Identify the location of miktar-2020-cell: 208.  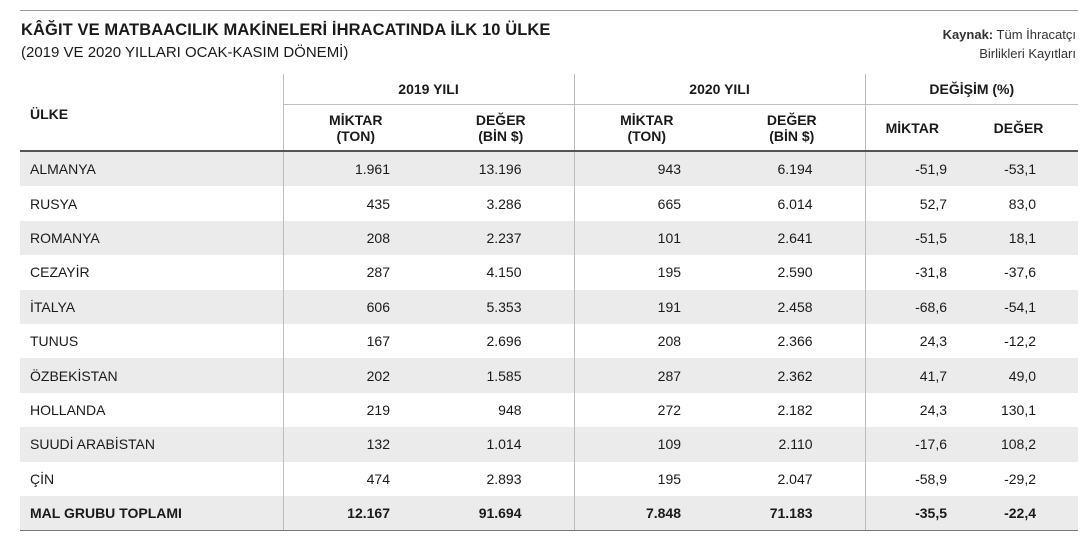
(646, 341).